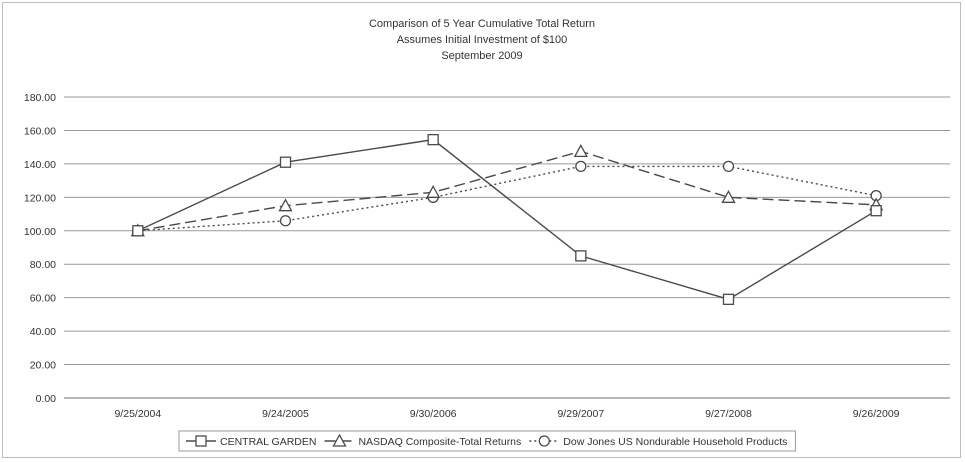 The height and width of the screenshot is (462, 965). Describe the element at coordinates (40, 232) in the screenshot. I see `y-tick-label: 100.00` at that location.